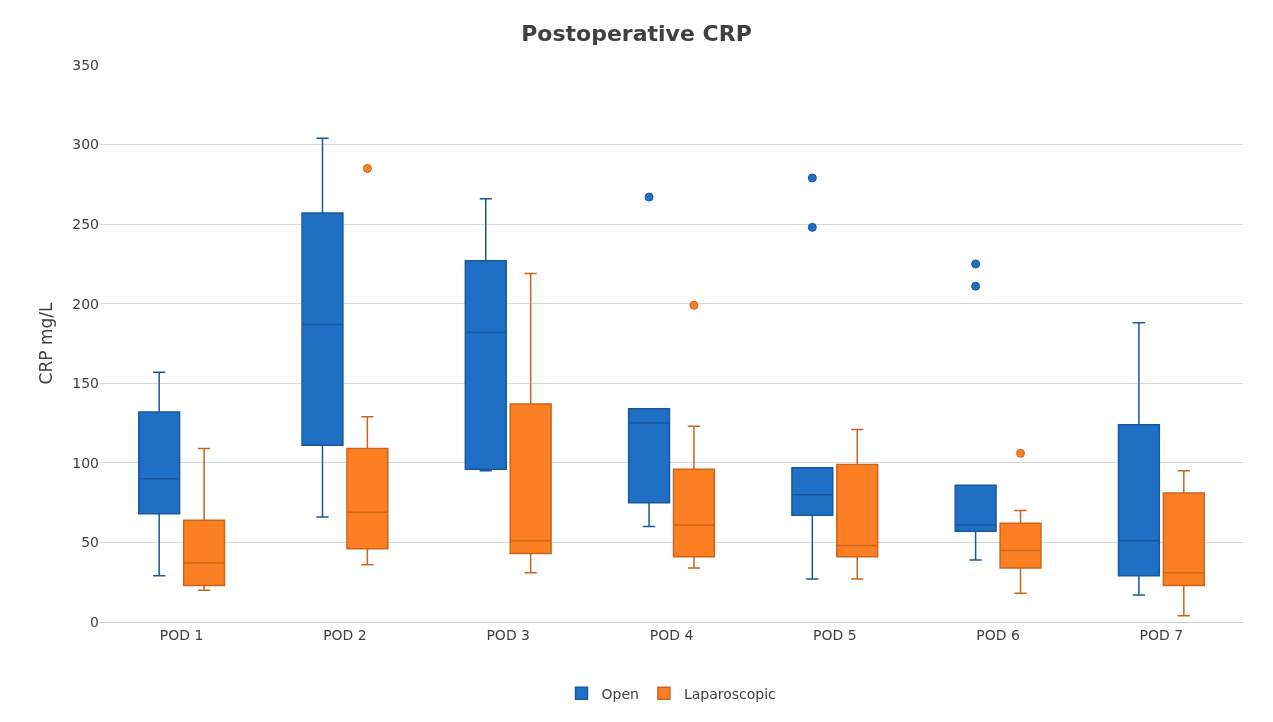  What do you see at coordinates (85, 144) in the screenshot?
I see `y-tick-label: 300` at bounding box center [85, 144].